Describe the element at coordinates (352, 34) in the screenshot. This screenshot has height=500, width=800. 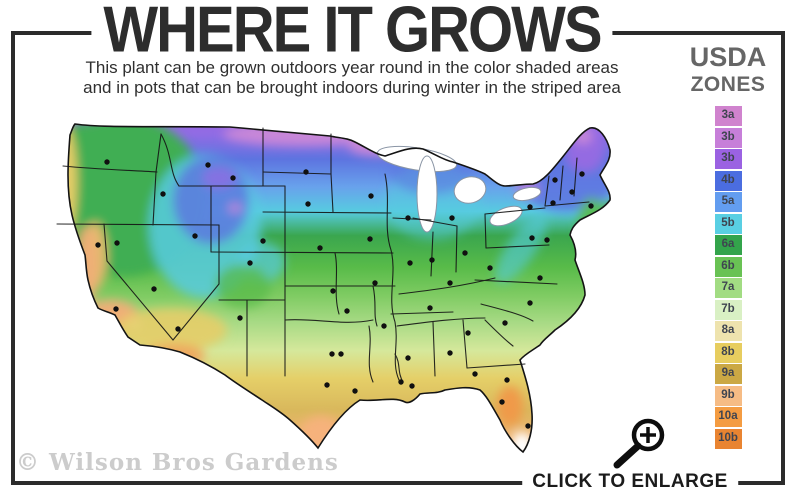
I see `page-title: WHERE IT GROWS` at that location.